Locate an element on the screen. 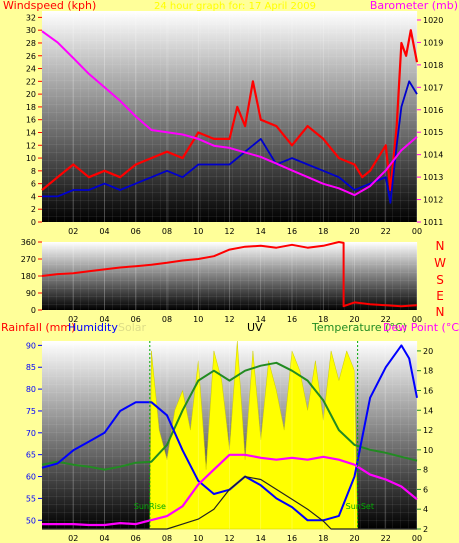 This screenshot has height=543, width=459. rainfall-title: Rainfall (mm) is located at coordinates (38, 327).